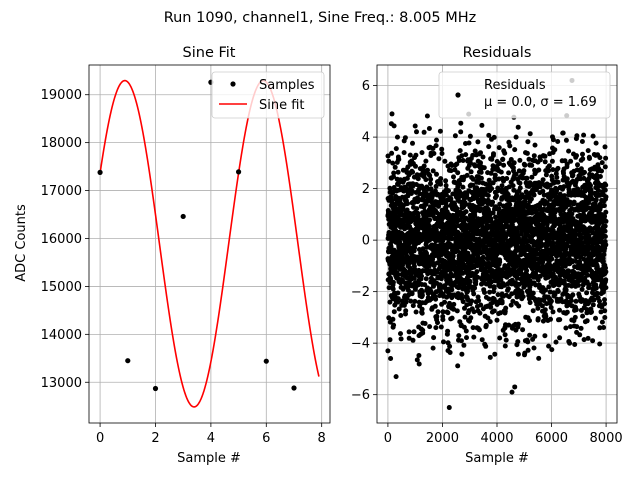 Image resolution: width=640 pixels, height=480 pixels. I want to click on residuals-xtick-label: 2000, so click(442, 438).